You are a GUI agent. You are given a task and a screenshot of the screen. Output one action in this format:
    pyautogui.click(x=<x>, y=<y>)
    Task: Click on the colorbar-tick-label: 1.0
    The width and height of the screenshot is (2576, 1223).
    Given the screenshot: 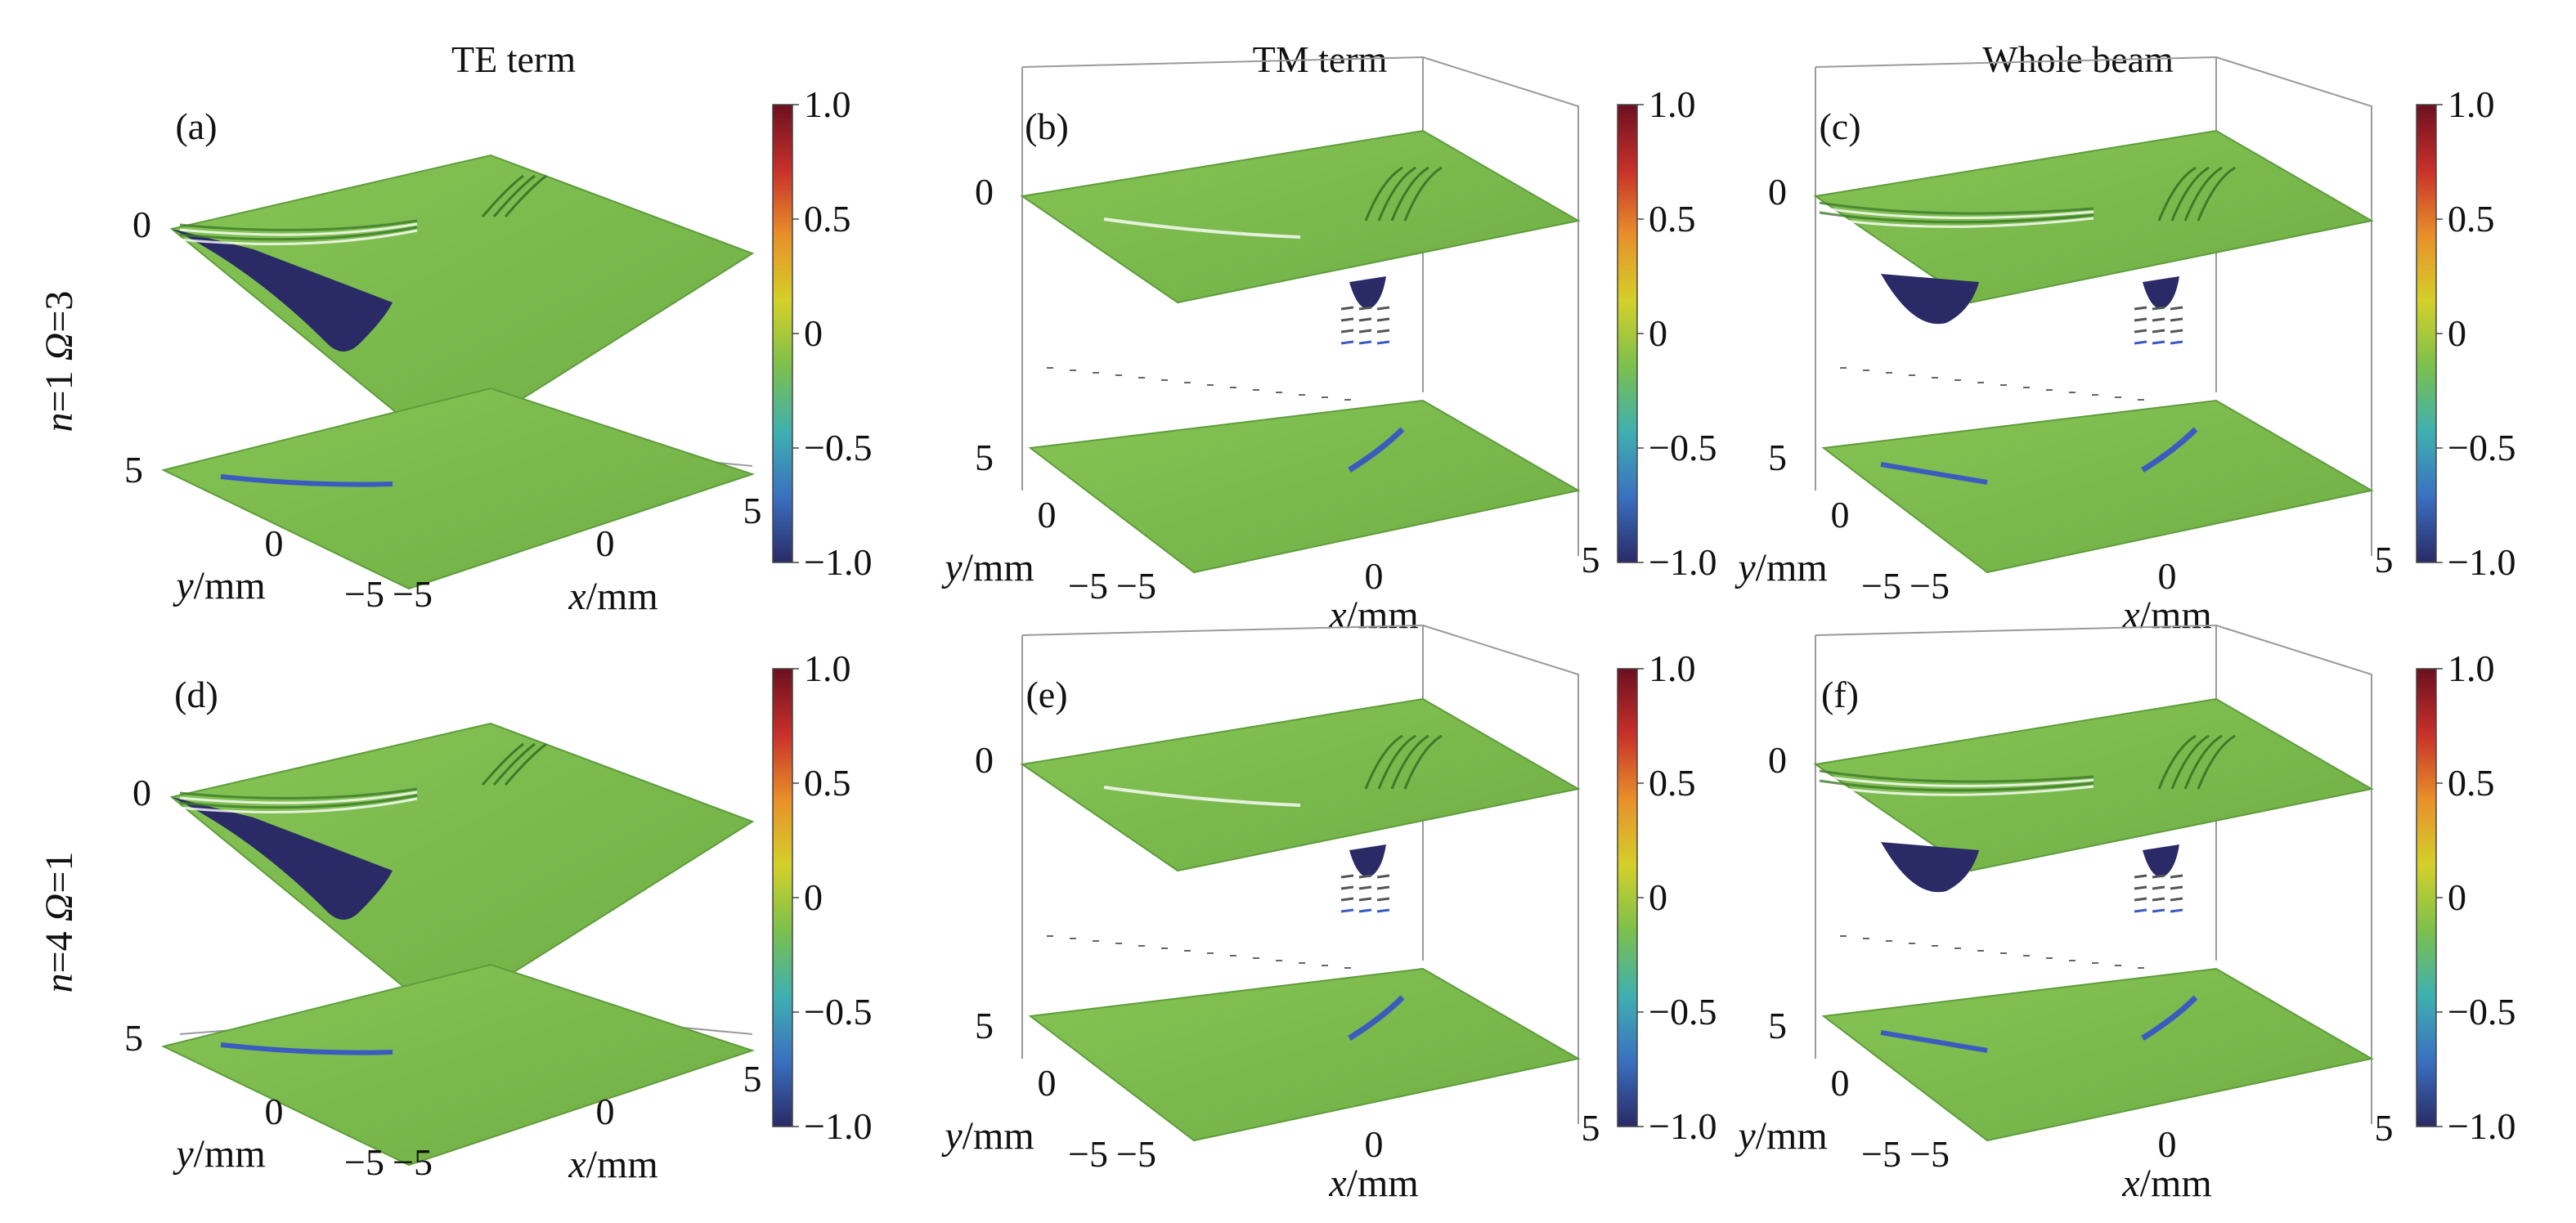 What is the action you would take?
    pyautogui.click(x=2471, y=668)
    